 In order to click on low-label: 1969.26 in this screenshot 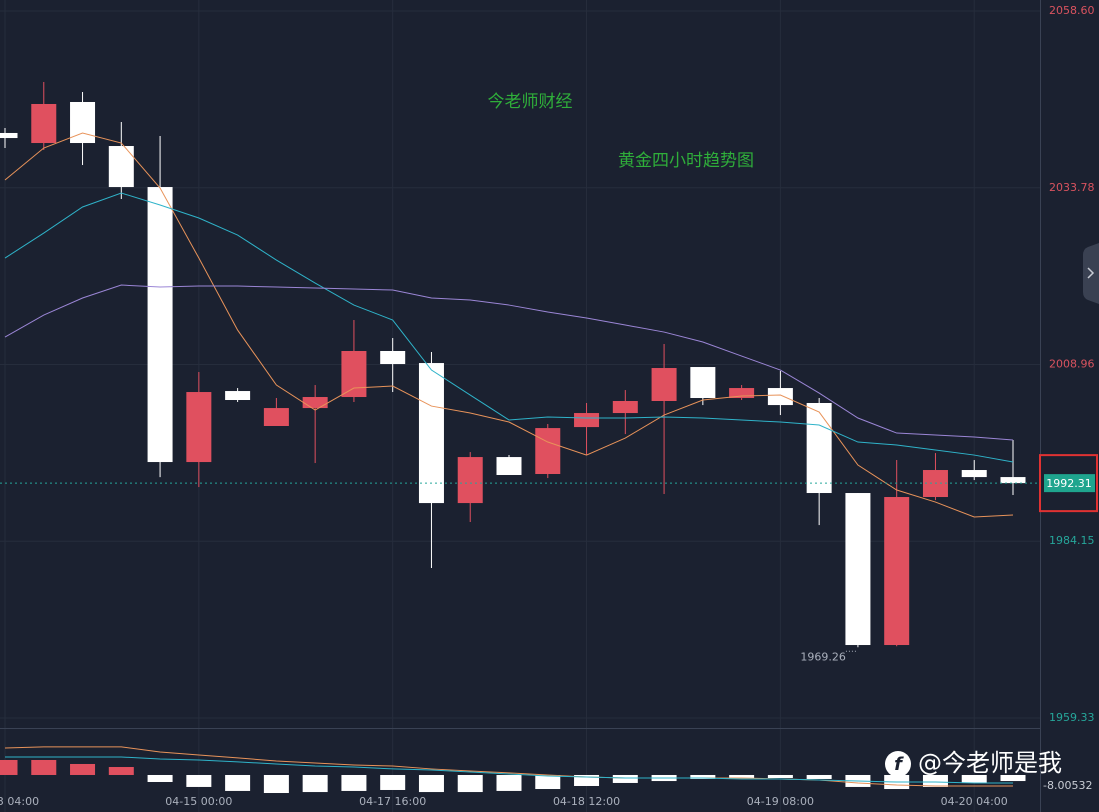, I will do `click(823, 656)`.